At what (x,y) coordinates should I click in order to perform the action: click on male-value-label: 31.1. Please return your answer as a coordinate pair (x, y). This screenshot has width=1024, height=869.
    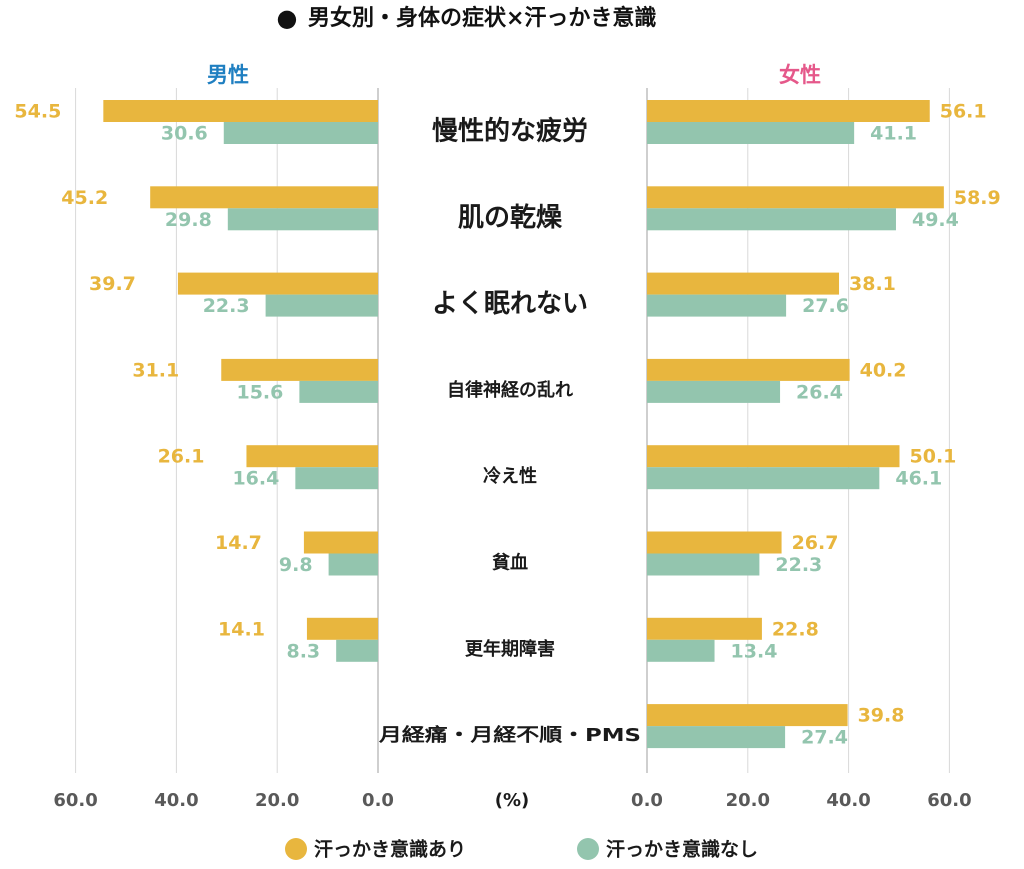
    Looking at the image, I should click on (155, 370).